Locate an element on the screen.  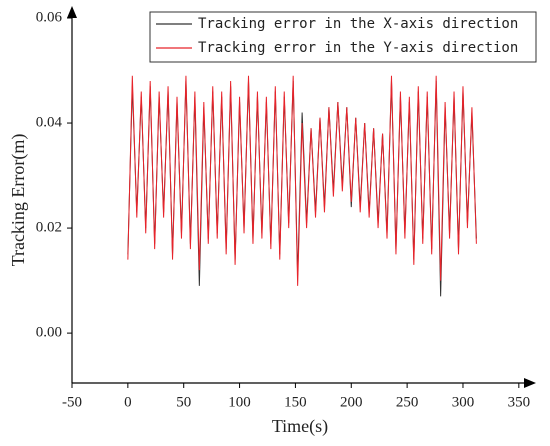
x-tick-label: -50 is located at coordinates (72, 402).